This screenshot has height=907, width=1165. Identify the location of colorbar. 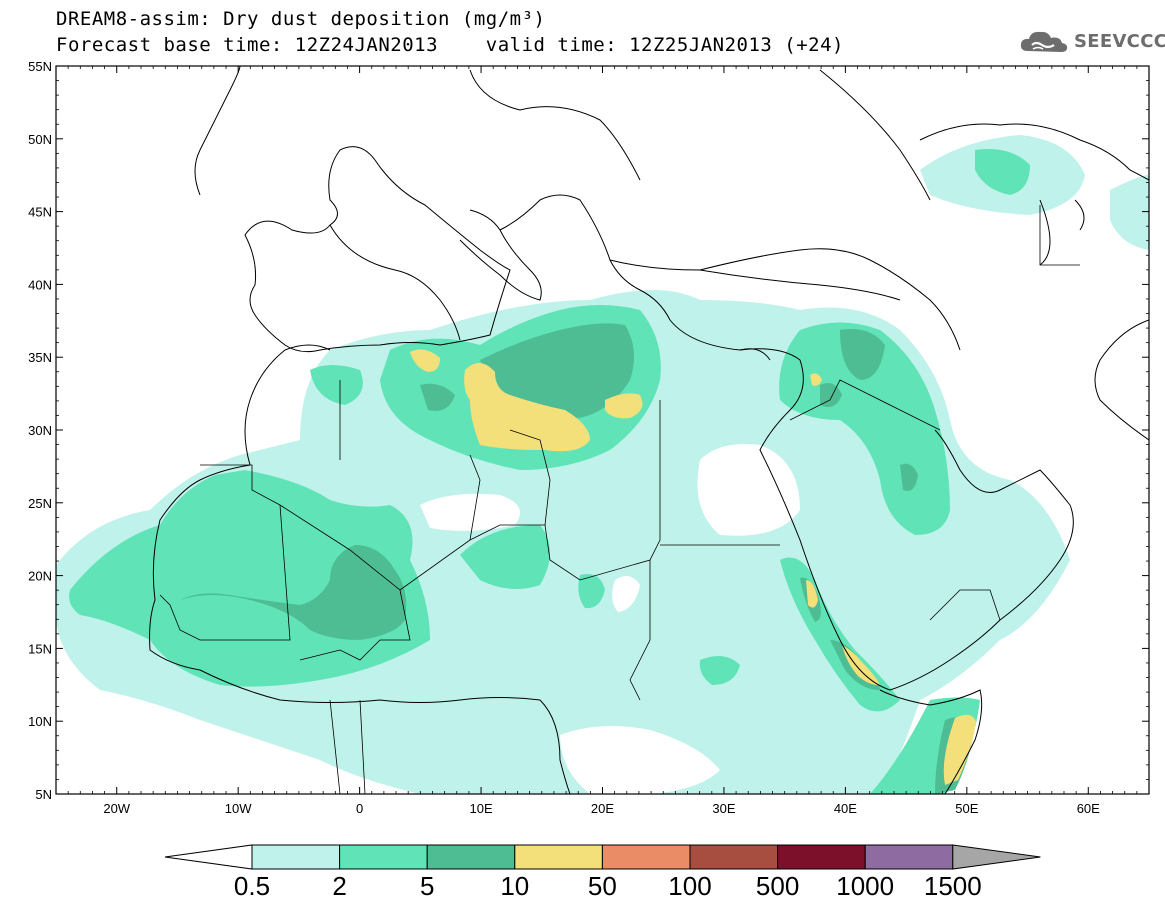
(602, 857).